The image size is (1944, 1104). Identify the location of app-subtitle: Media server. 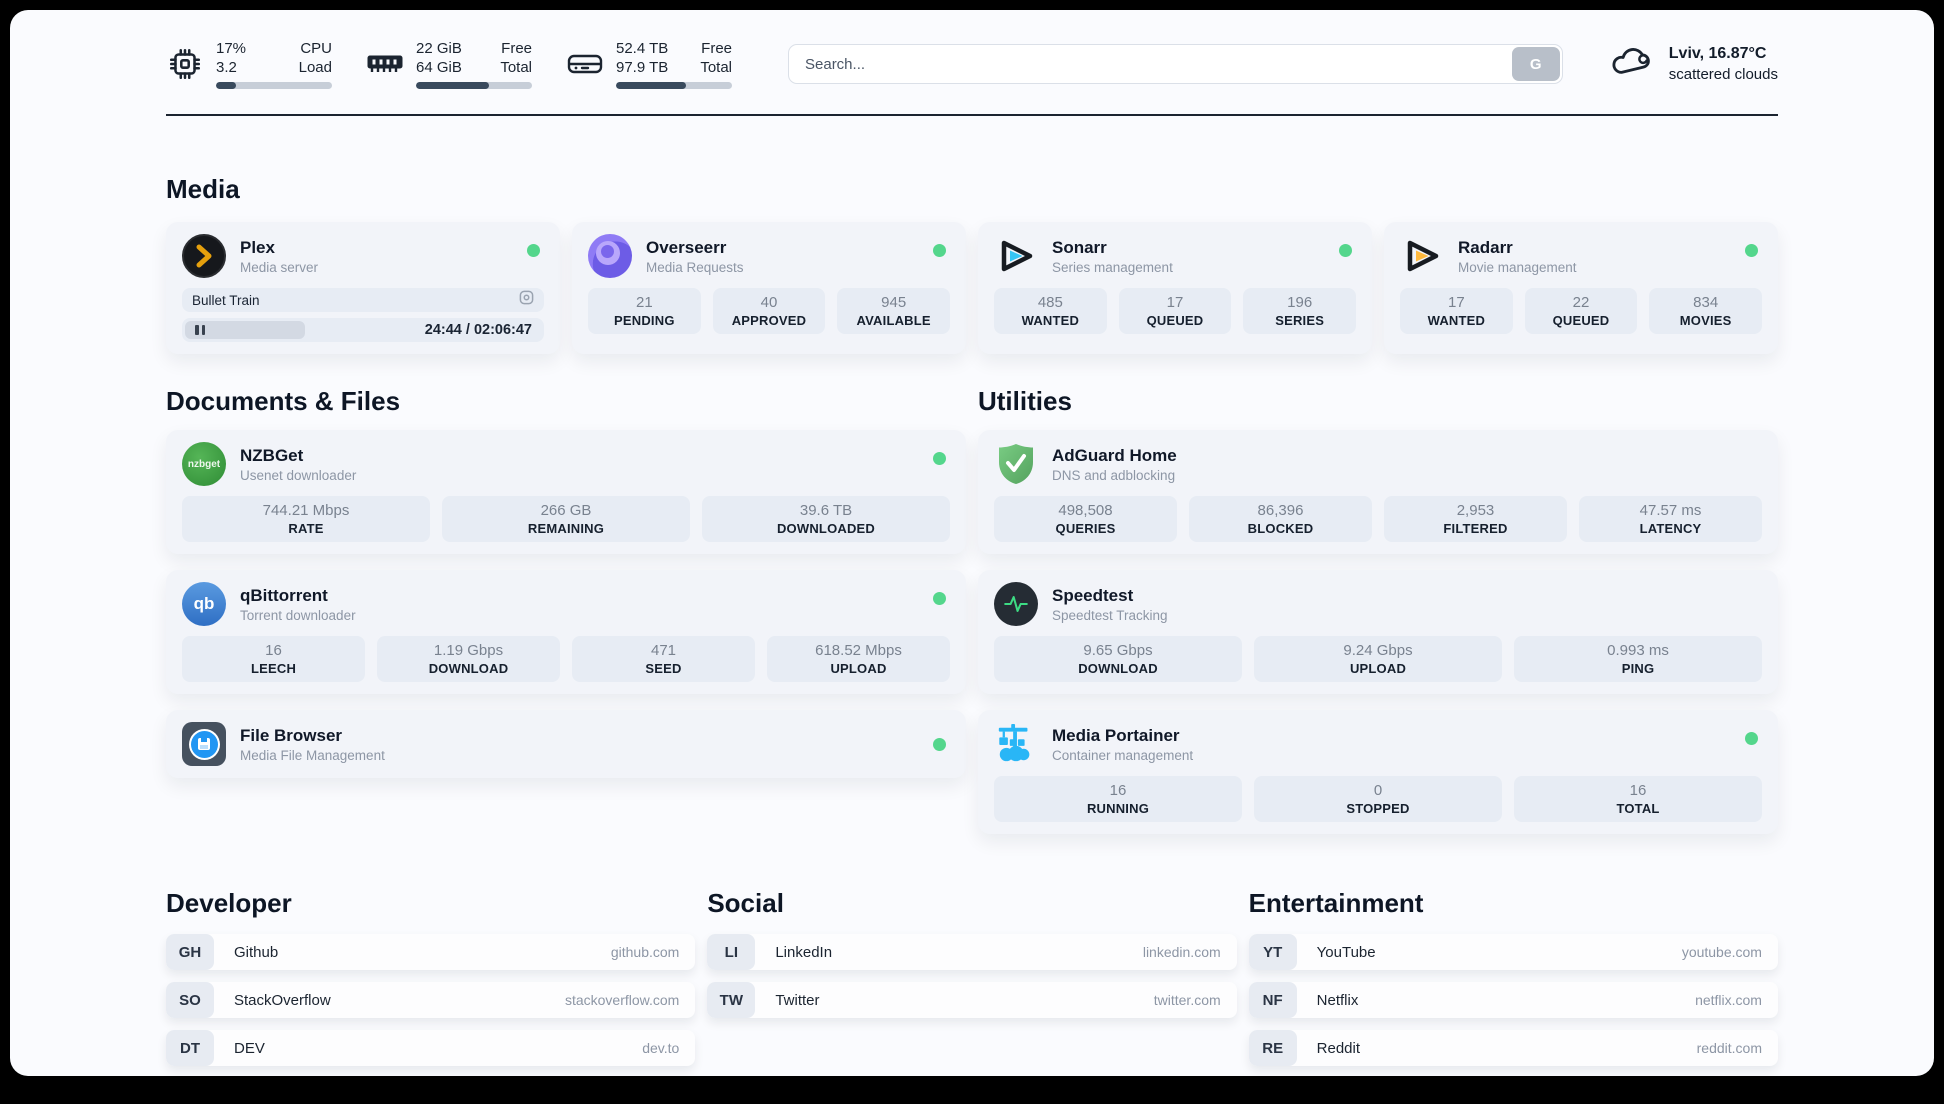
(279, 267).